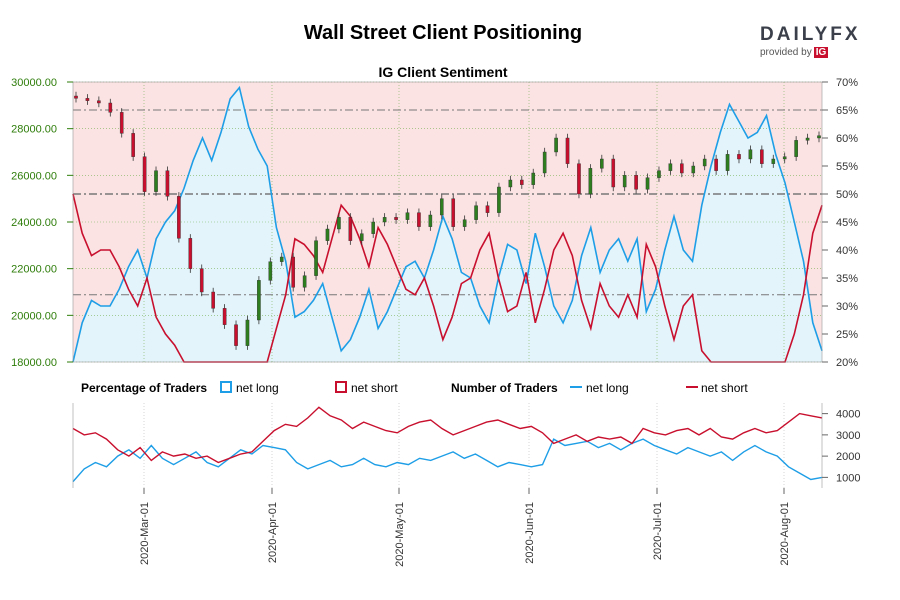 The width and height of the screenshot is (900, 600). Describe the element at coordinates (34, 316) in the screenshot. I see `price-tick-label: 20000.00` at that location.